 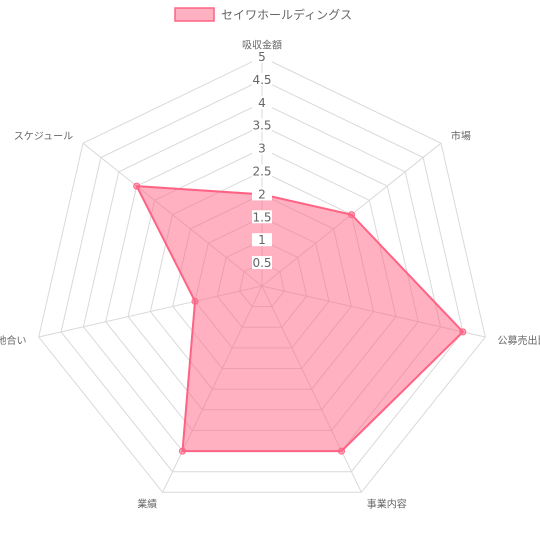 I want to click on tick-label: 2.5, so click(x=261, y=172).